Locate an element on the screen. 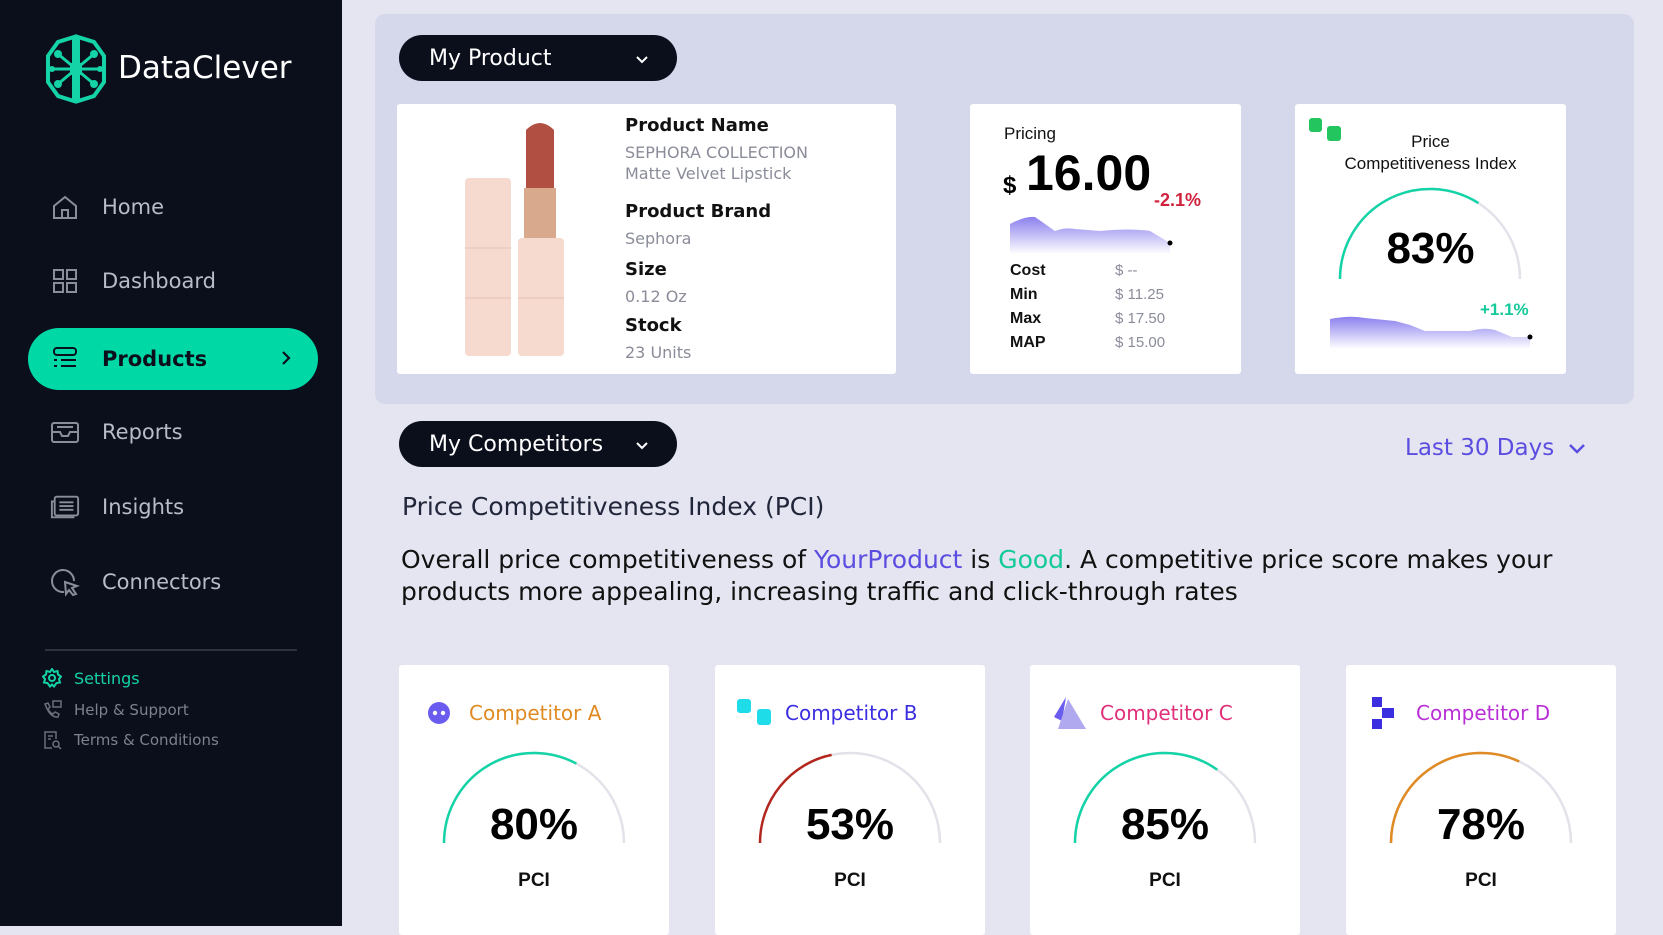 This screenshot has height=935, width=1663. nav-label: Home is located at coordinates (133, 207).